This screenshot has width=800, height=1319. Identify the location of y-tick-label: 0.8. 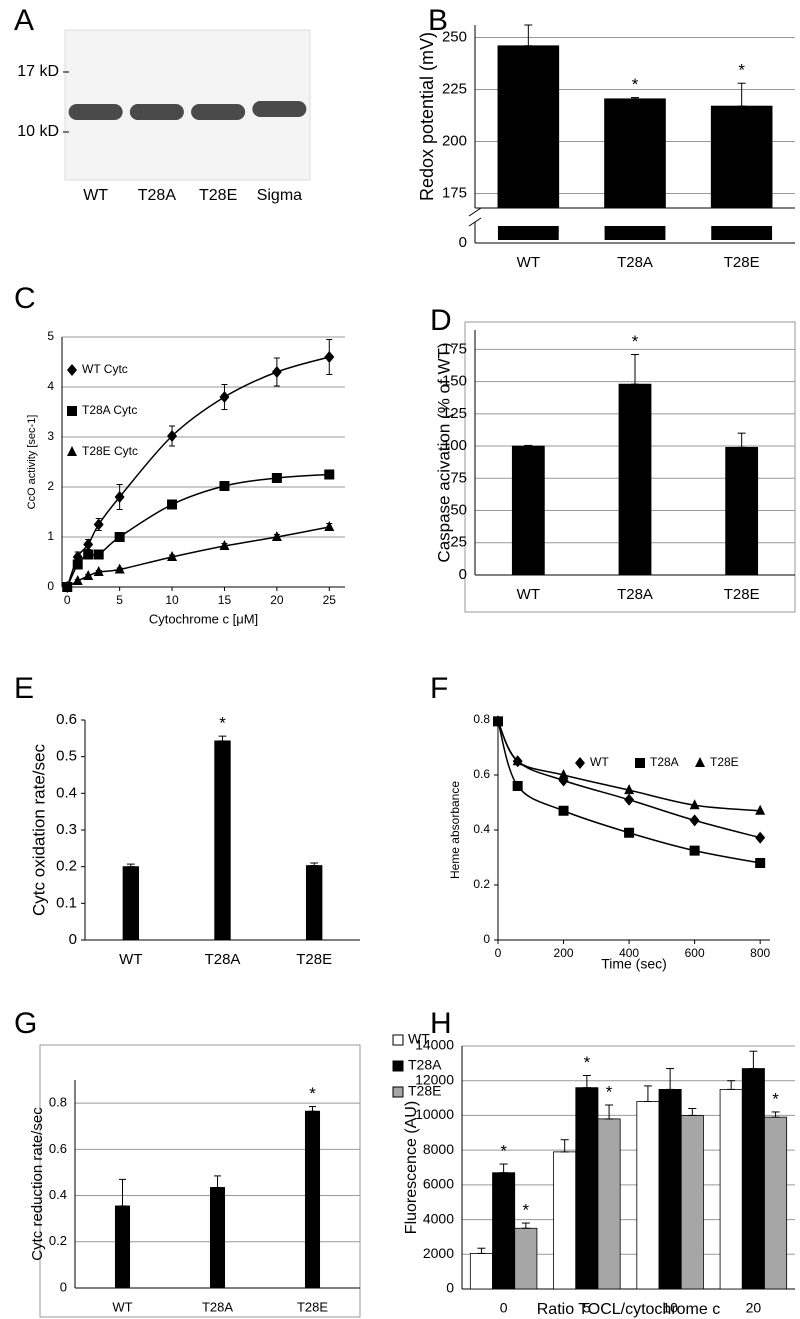
(481, 719).